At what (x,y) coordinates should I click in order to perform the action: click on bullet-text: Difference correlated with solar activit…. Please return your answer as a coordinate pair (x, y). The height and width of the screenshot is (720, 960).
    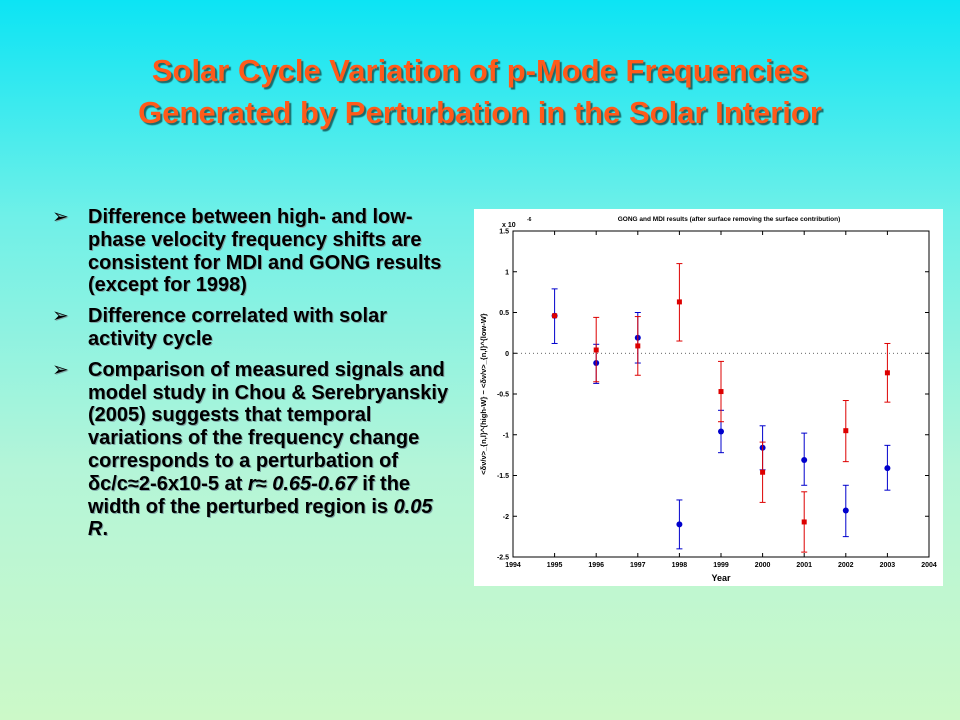
    Looking at the image, I should click on (237, 327).